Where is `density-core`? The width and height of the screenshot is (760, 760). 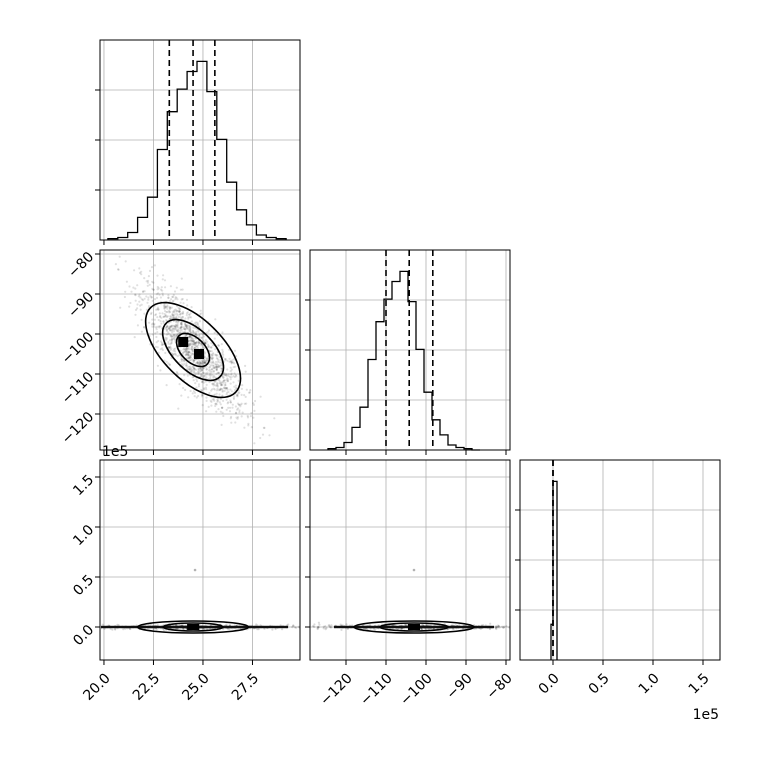 density-core is located at coordinates (199, 354).